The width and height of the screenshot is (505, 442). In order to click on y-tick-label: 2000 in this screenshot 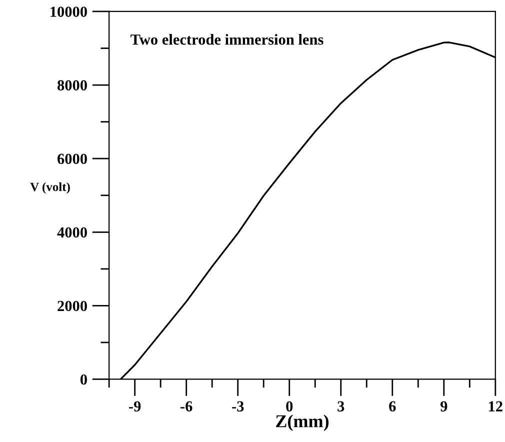, I will do `click(72, 306)`.